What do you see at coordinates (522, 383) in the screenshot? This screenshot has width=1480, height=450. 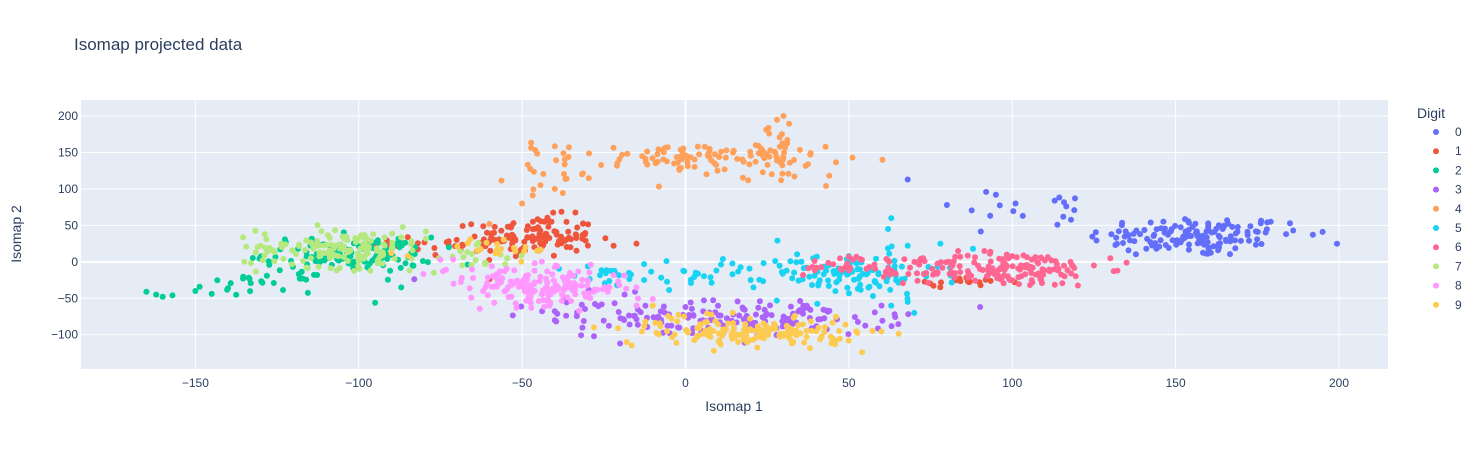 I see `x-tick-label: −50` at bounding box center [522, 383].